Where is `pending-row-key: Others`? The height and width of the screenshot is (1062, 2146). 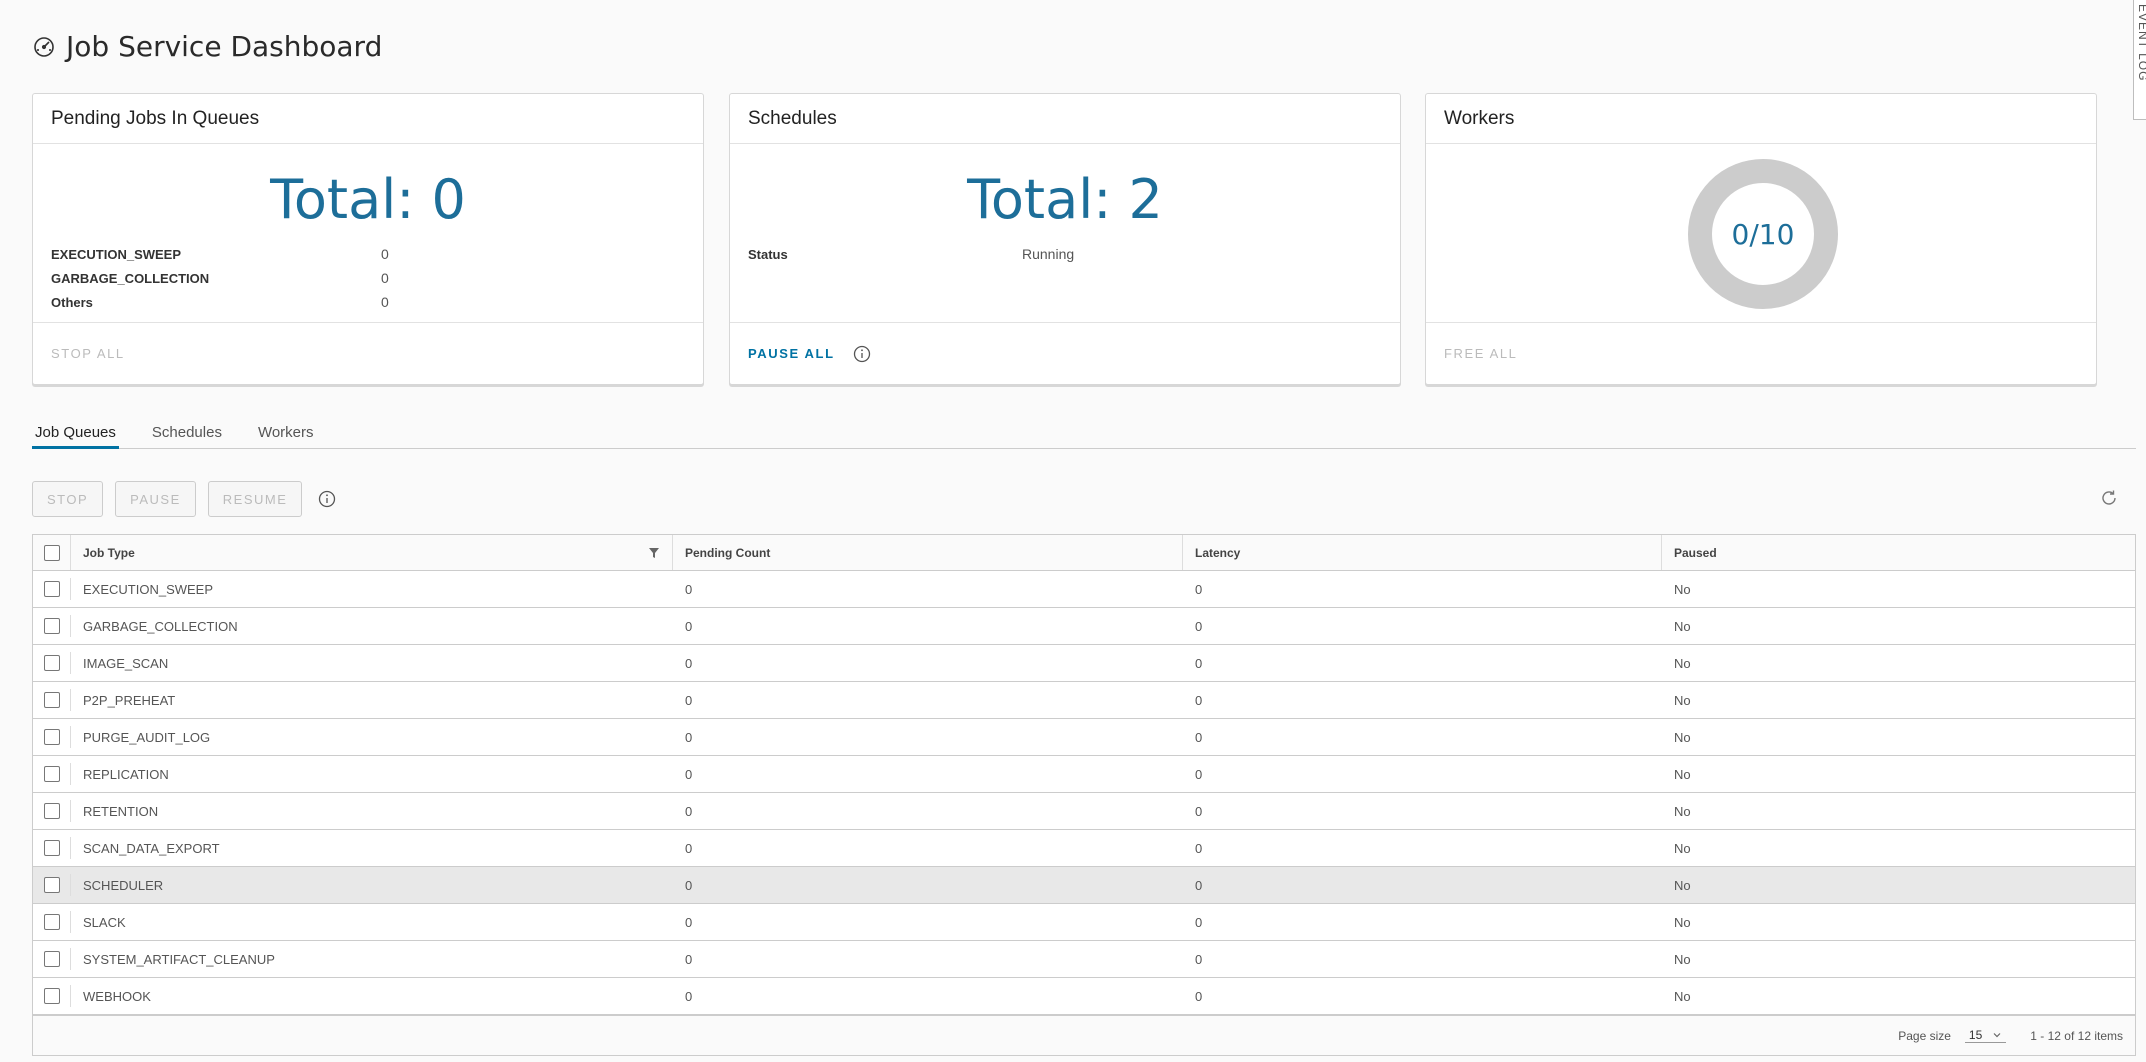 pending-row-key: Others is located at coordinates (72, 302).